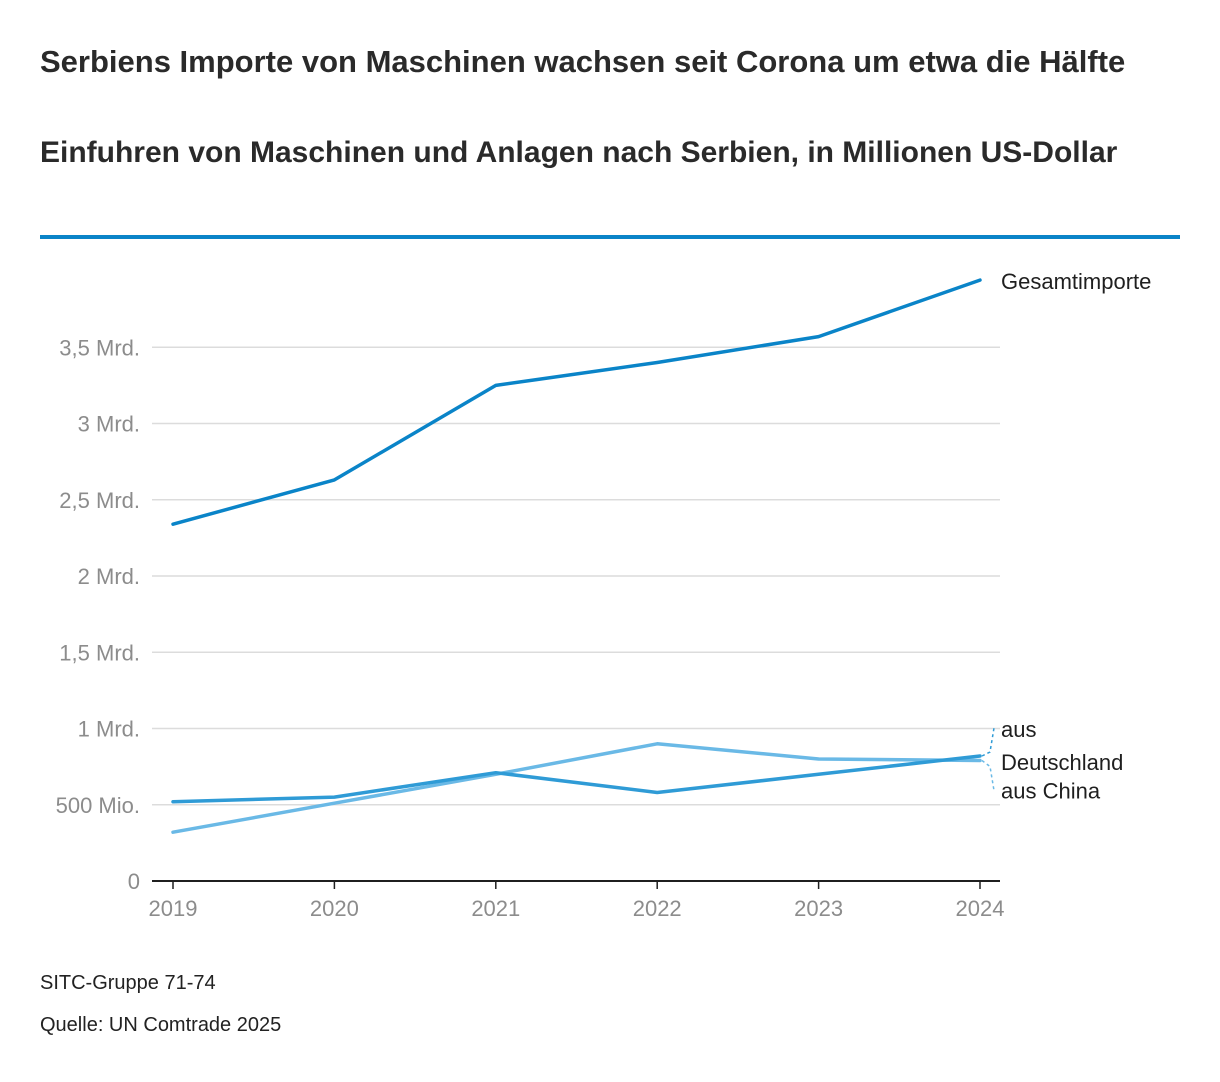 The height and width of the screenshot is (1082, 1220). What do you see at coordinates (610, 237) in the screenshot?
I see `header-divider` at bounding box center [610, 237].